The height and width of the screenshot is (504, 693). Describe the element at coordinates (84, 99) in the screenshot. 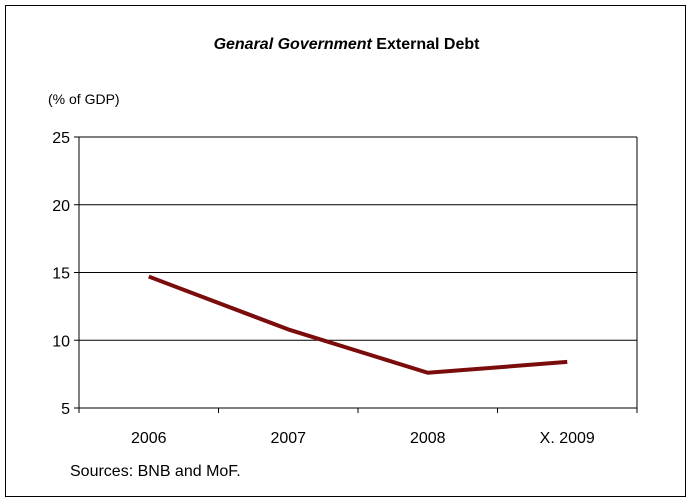

I see `y-axis-unit-label: (% of GDP)` at that location.